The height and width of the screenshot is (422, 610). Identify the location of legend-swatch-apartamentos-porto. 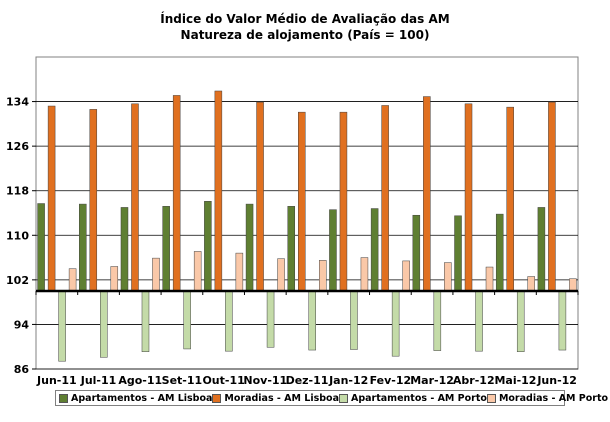
(343, 398).